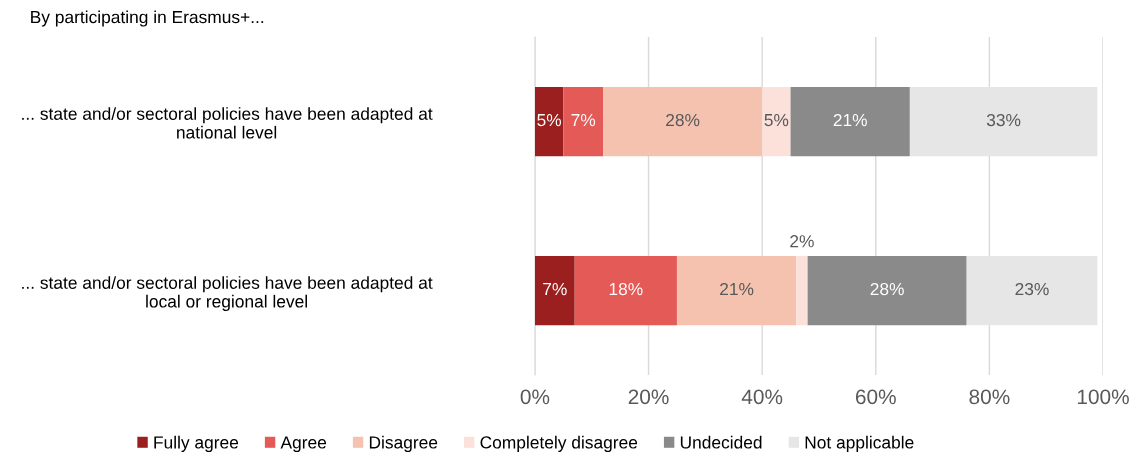 This screenshot has height=463, width=1143. Describe the element at coordinates (196, 444) in the screenshot. I see `legend-label: Fully agree` at that location.